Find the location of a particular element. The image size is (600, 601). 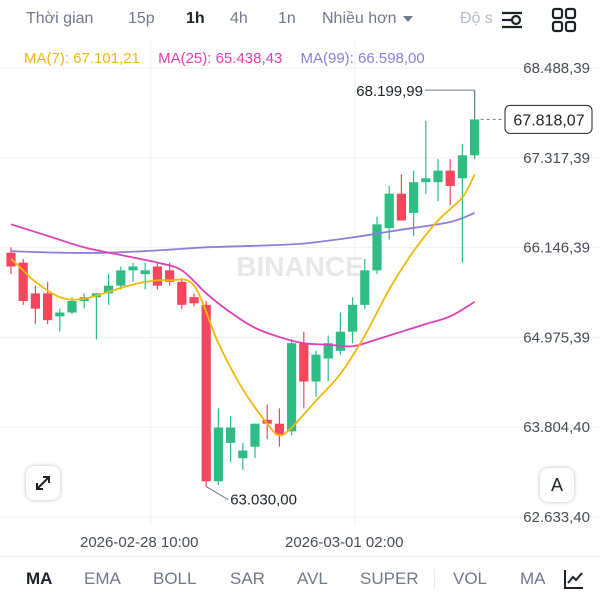

indicator-ma: MA is located at coordinates (39, 578).